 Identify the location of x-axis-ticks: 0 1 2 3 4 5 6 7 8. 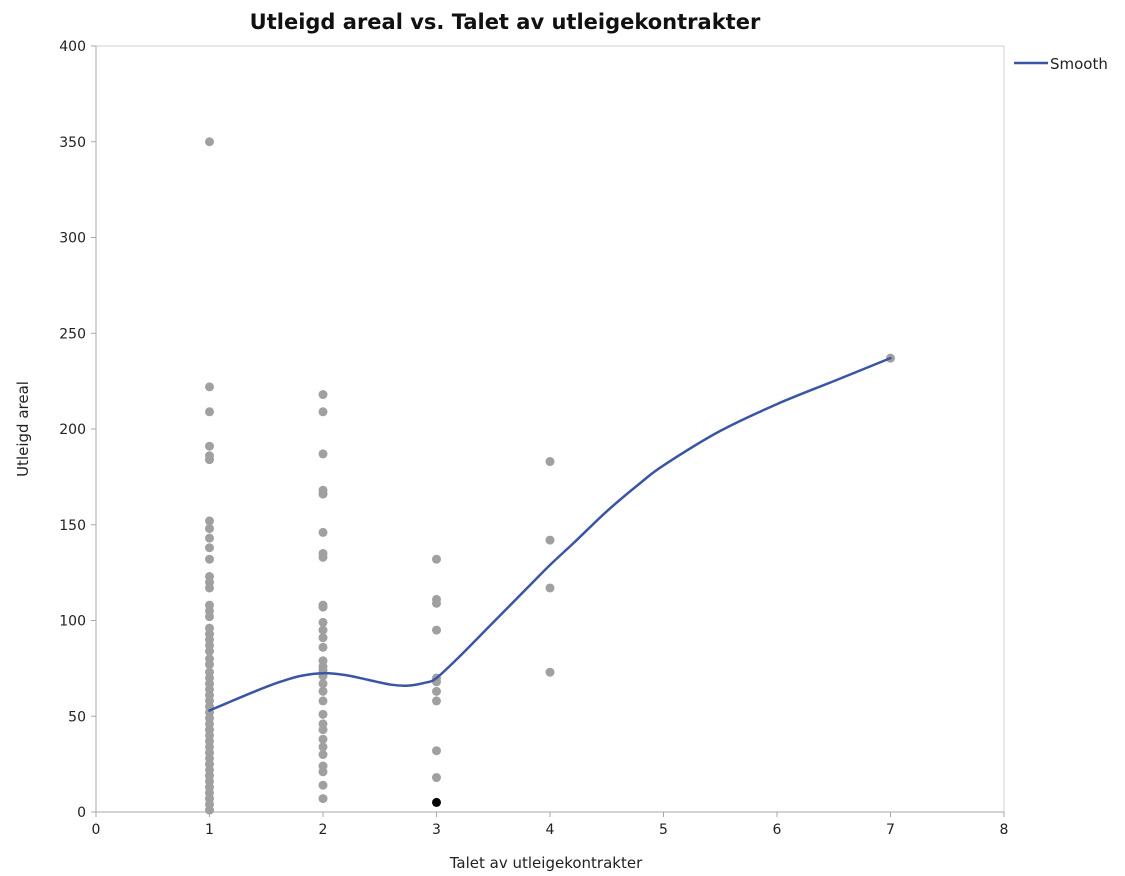
(550, 825).